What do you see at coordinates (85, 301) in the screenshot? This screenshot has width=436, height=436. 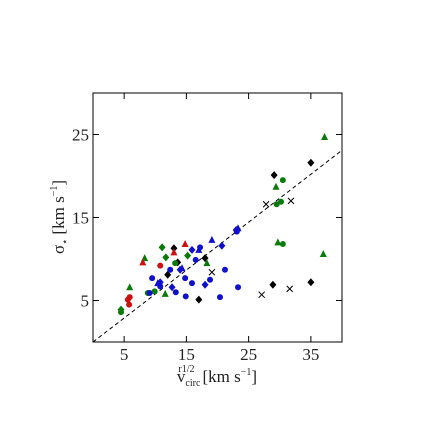 I see `y-tick-label: 5` at bounding box center [85, 301].